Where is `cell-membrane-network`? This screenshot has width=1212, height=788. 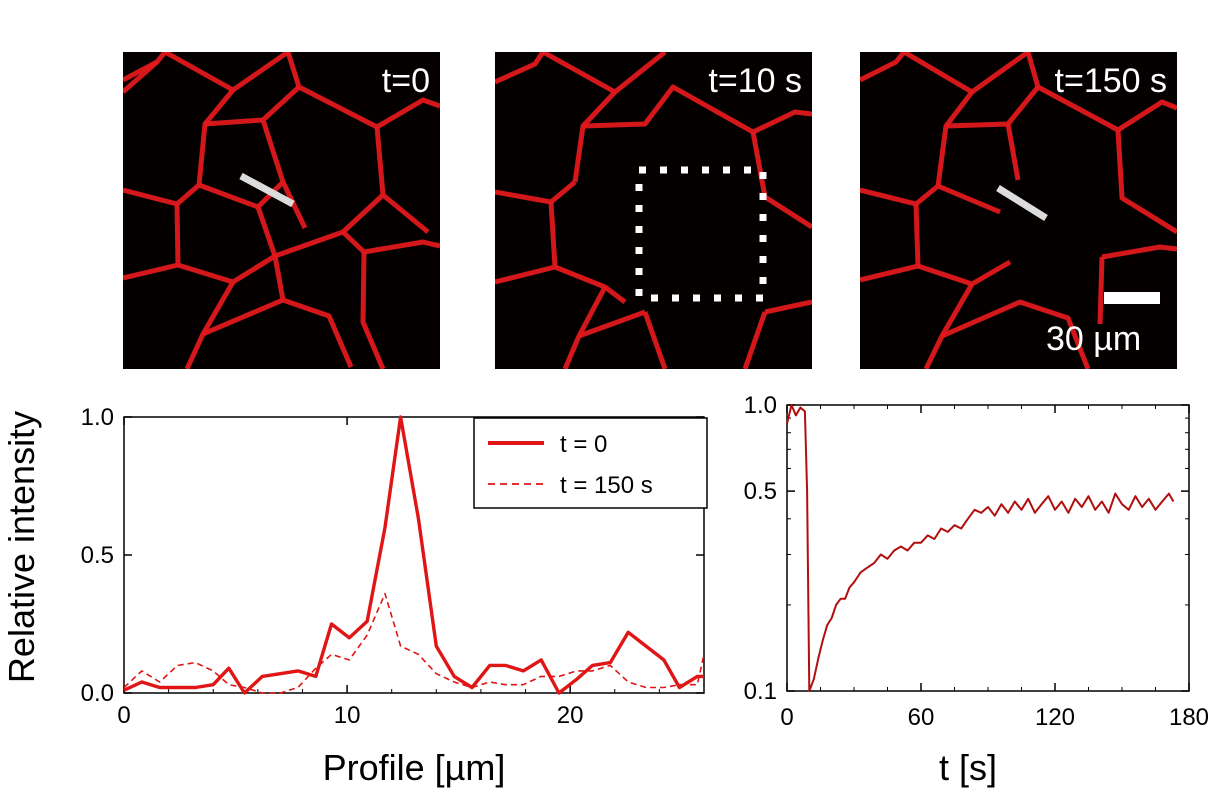
cell-membrane-network is located at coordinates (1018, 210).